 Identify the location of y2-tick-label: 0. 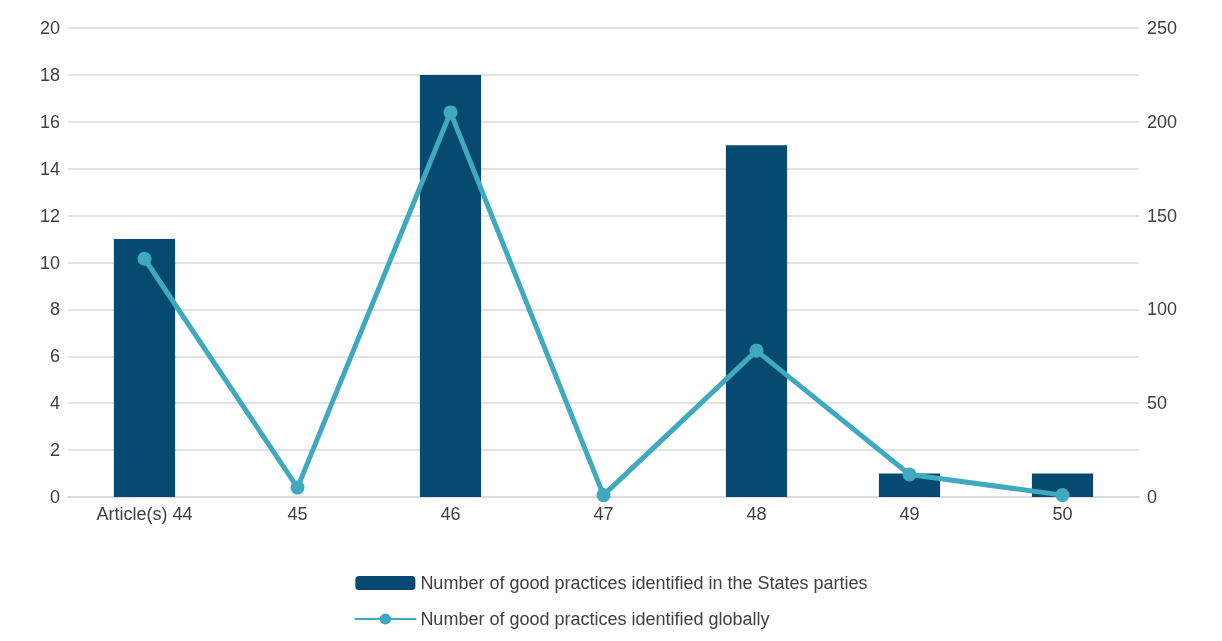
(1152, 497).